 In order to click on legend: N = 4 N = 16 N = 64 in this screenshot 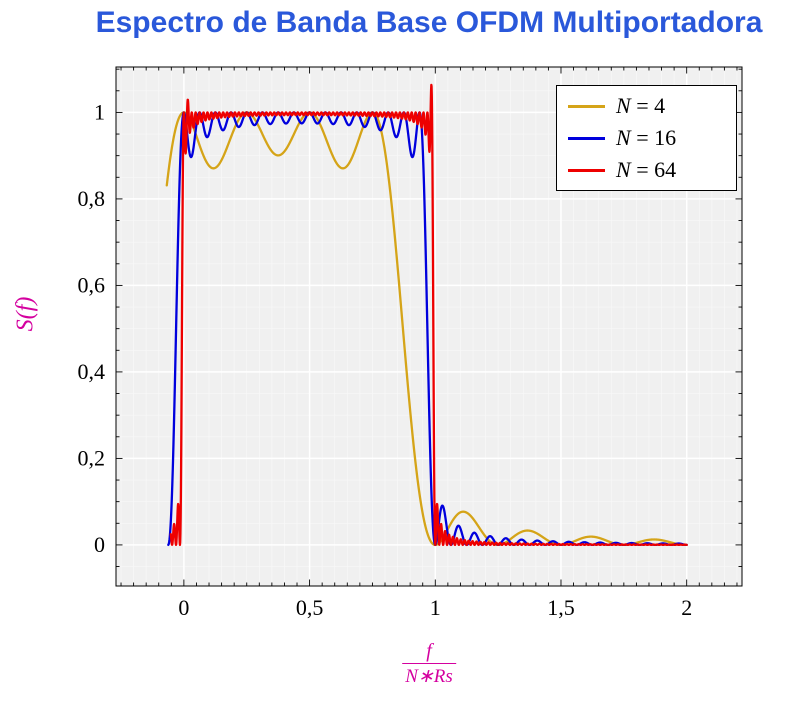, I will do `click(646, 138)`.